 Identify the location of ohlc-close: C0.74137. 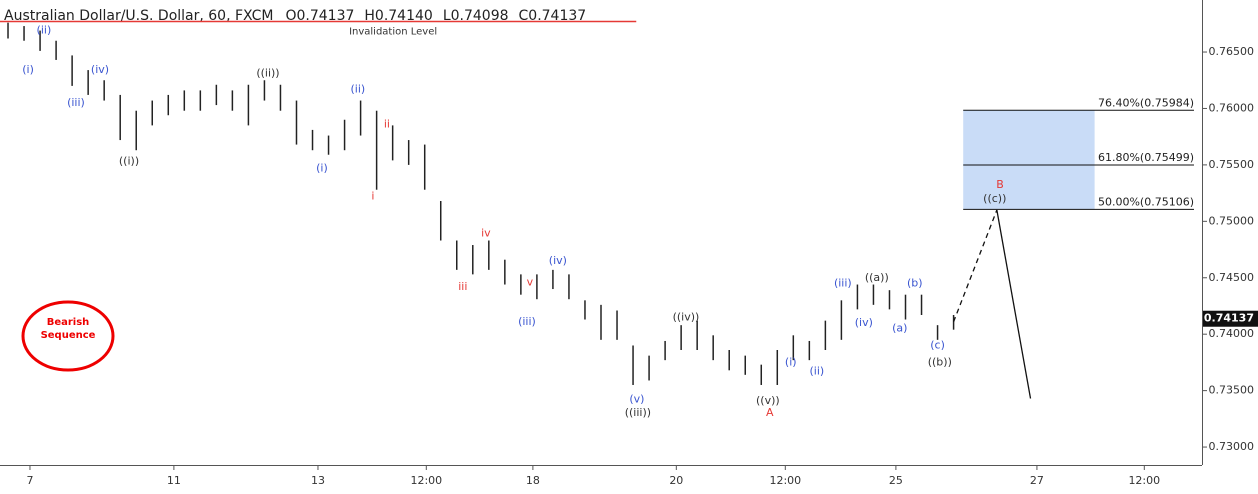
(553, 16).